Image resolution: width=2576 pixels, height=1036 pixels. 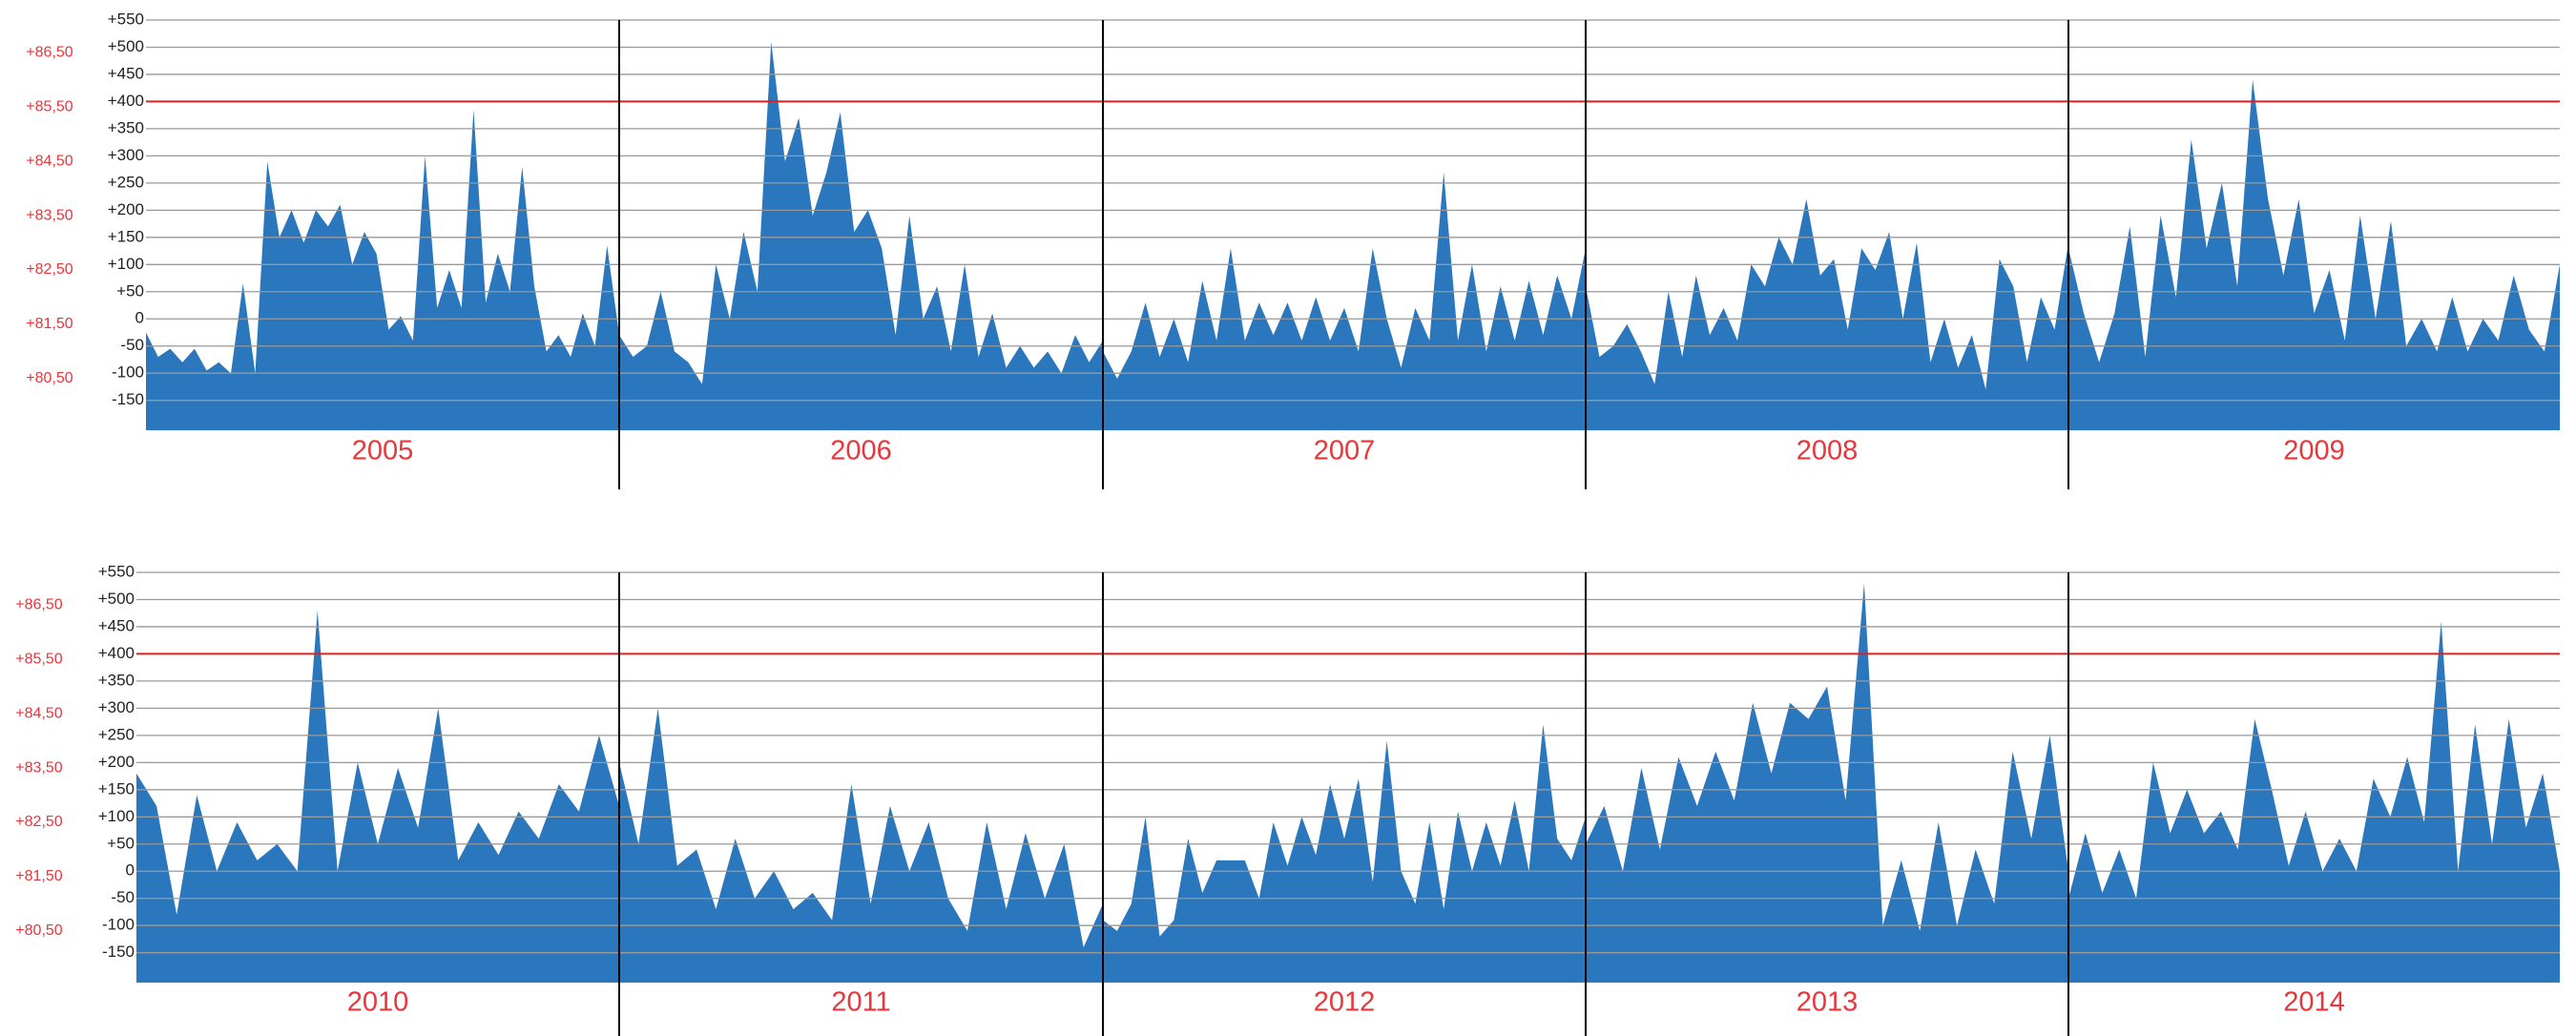 I want to click on year-label: 2013, so click(x=1828, y=1003).